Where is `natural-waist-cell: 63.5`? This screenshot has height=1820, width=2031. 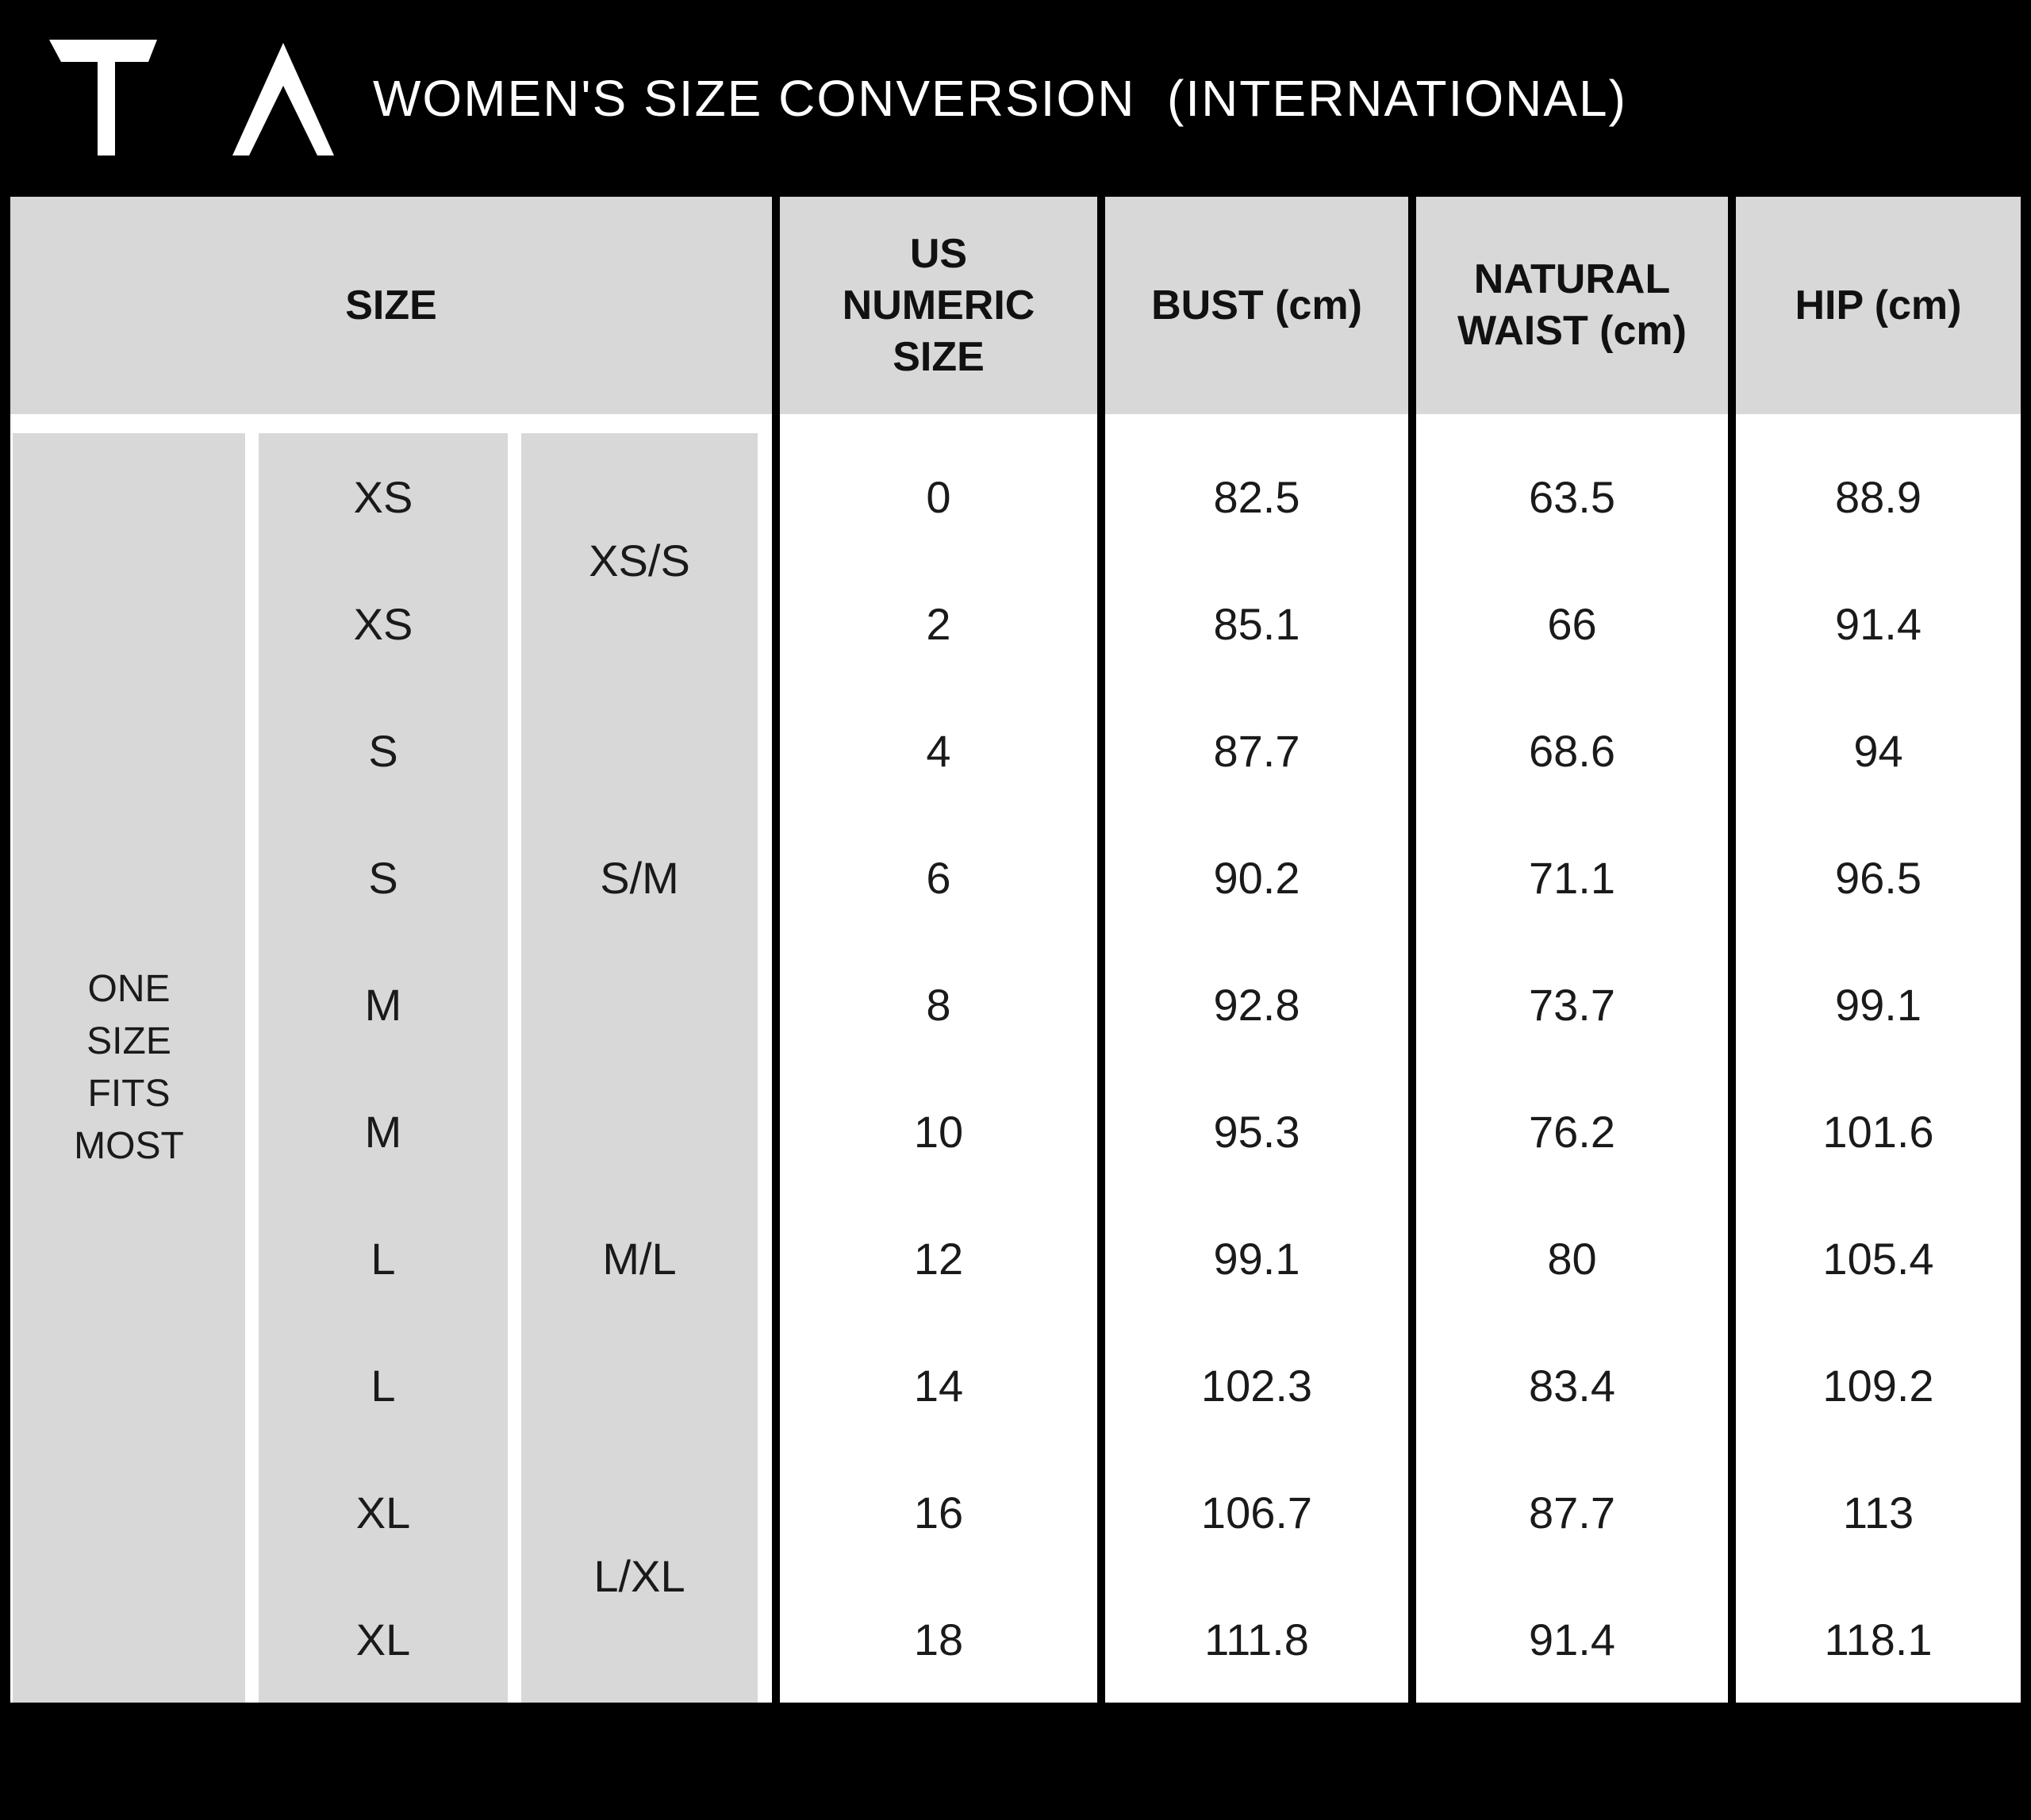 natural-waist-cell: 63.5 is located at coordinates (1572, 496).